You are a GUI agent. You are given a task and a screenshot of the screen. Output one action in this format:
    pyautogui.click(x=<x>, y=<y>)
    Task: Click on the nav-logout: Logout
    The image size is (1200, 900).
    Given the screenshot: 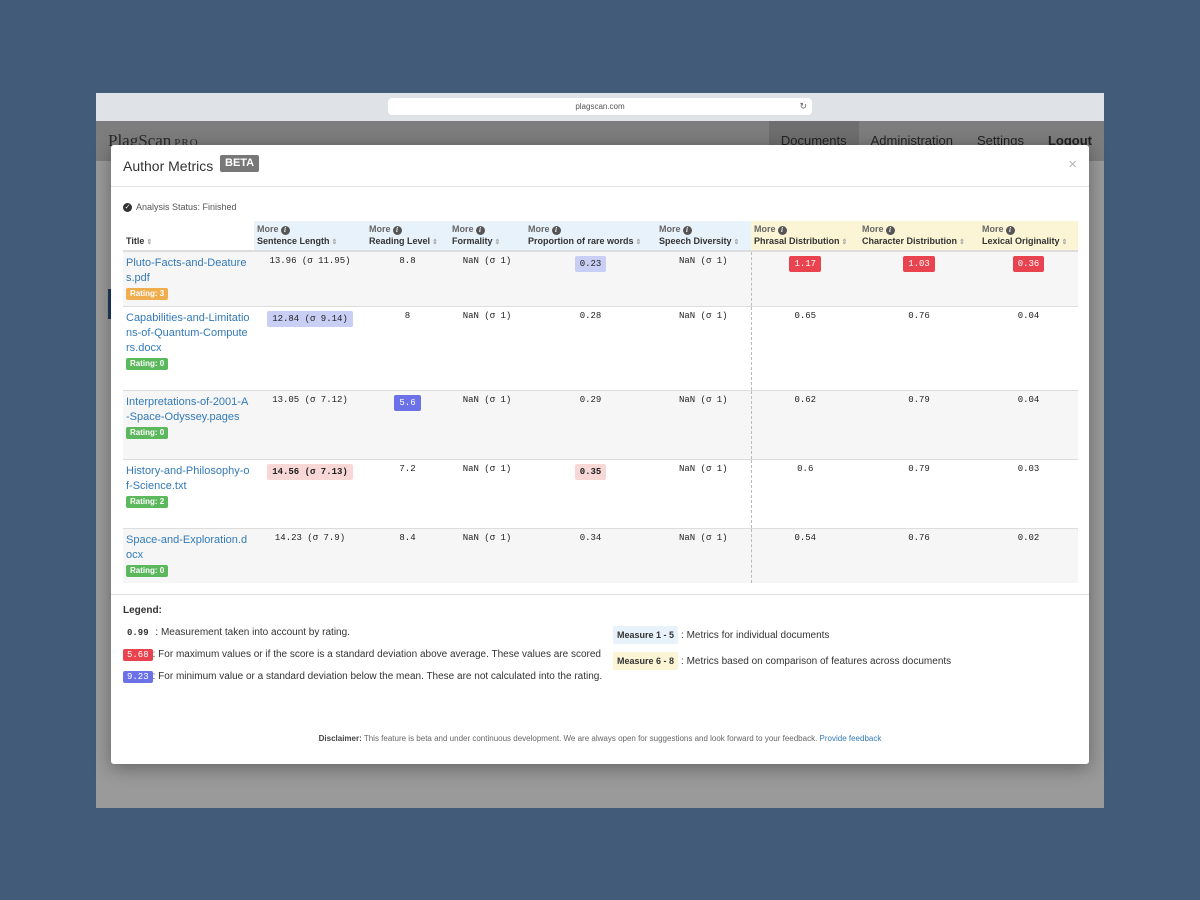 What is the action you would take?
    pyautogui.click(x=1069, y=140)
    